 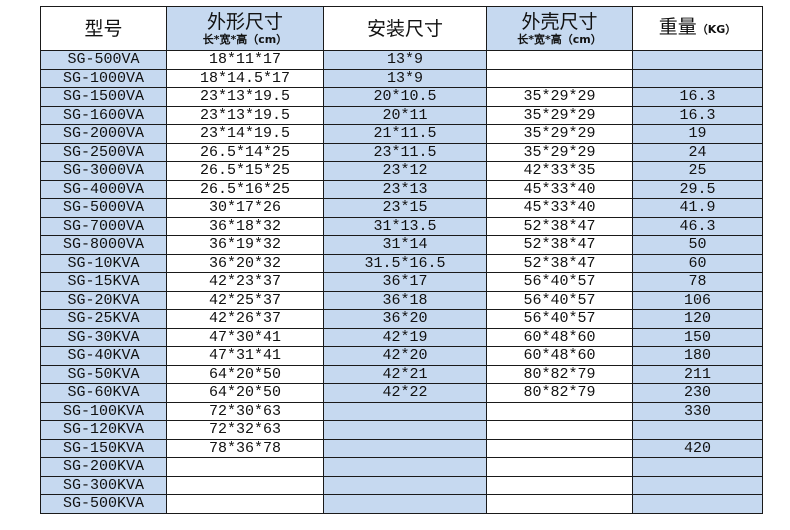 What do you see at coordinates (405, 115) in the screenshot?
I see `install-size-cell: 20*11` at bounding box center [405, 115].